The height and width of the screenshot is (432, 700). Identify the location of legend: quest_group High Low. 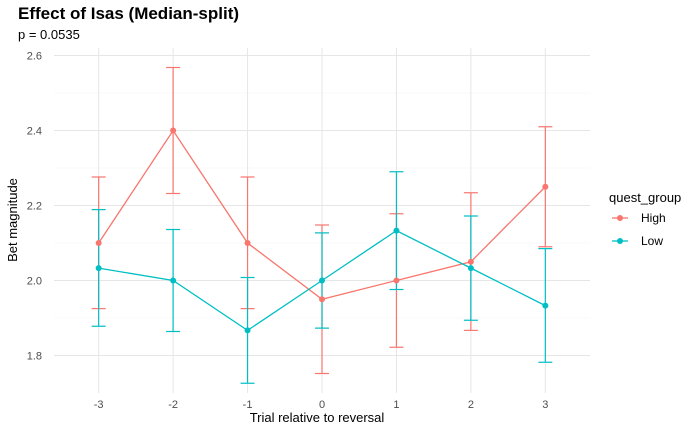
(645, 219).